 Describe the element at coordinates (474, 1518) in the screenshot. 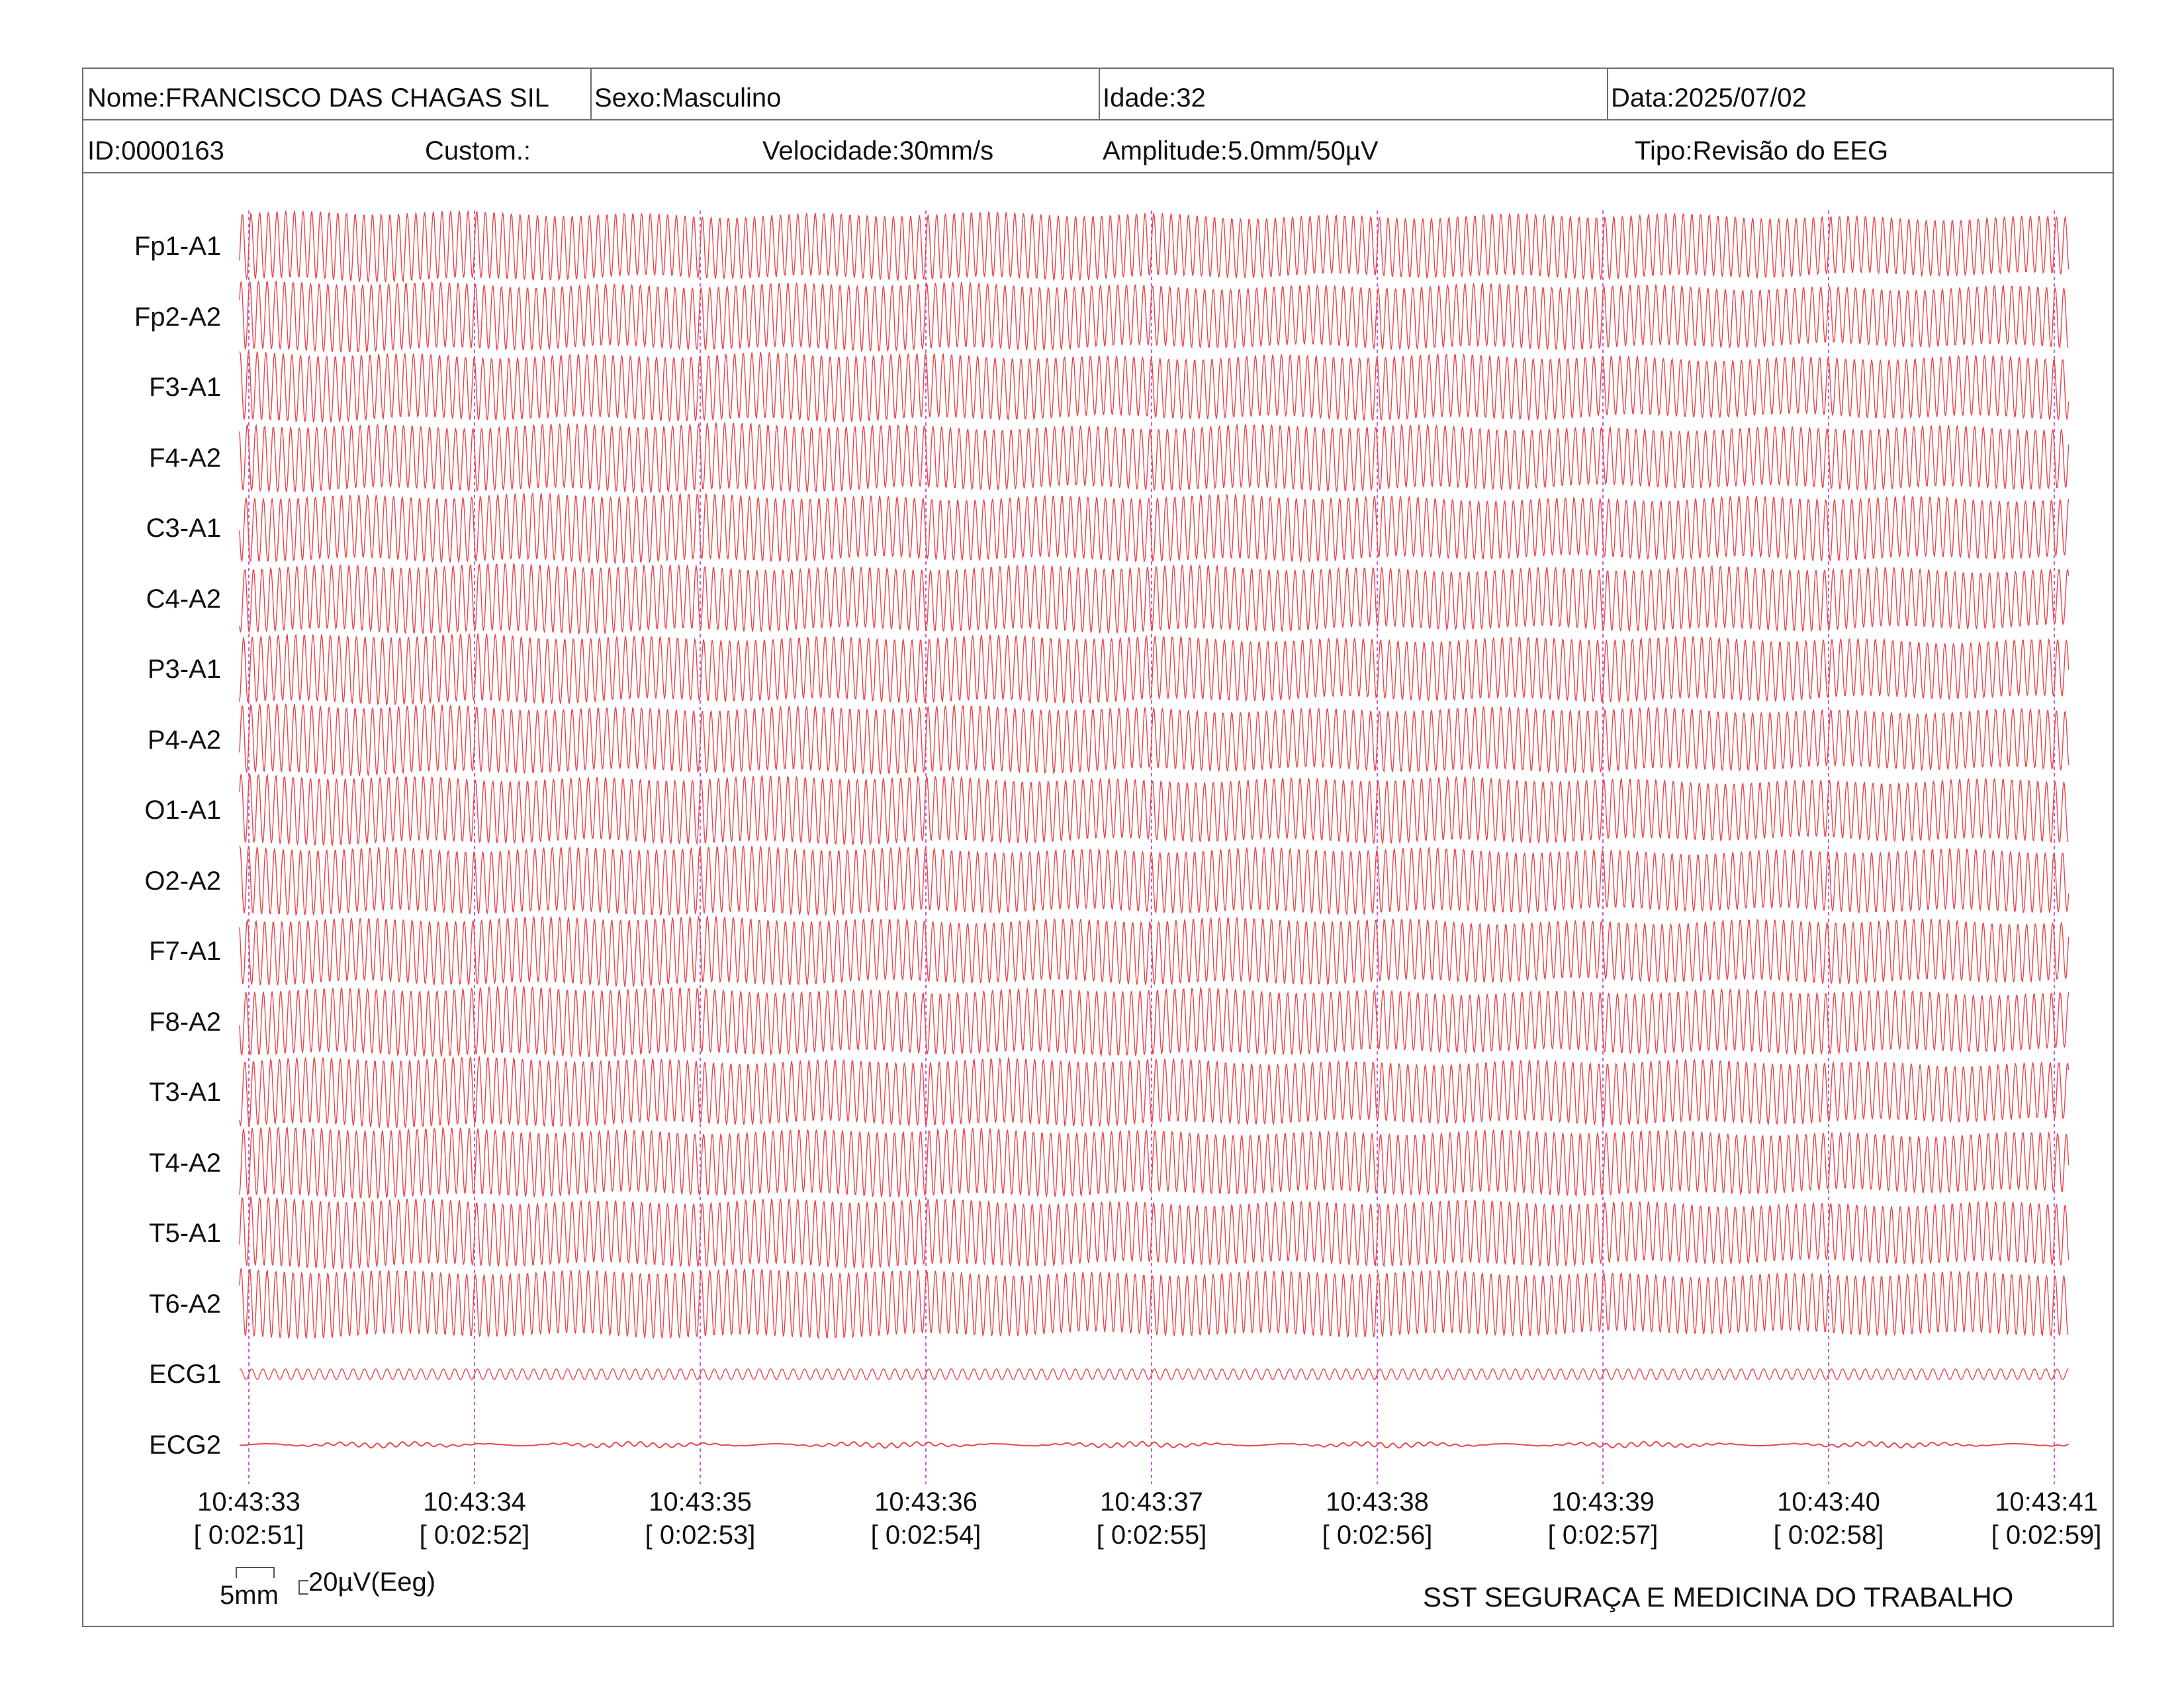

I see `time-tick-label: 10:43:34 [ 0:02:52]` at that location.